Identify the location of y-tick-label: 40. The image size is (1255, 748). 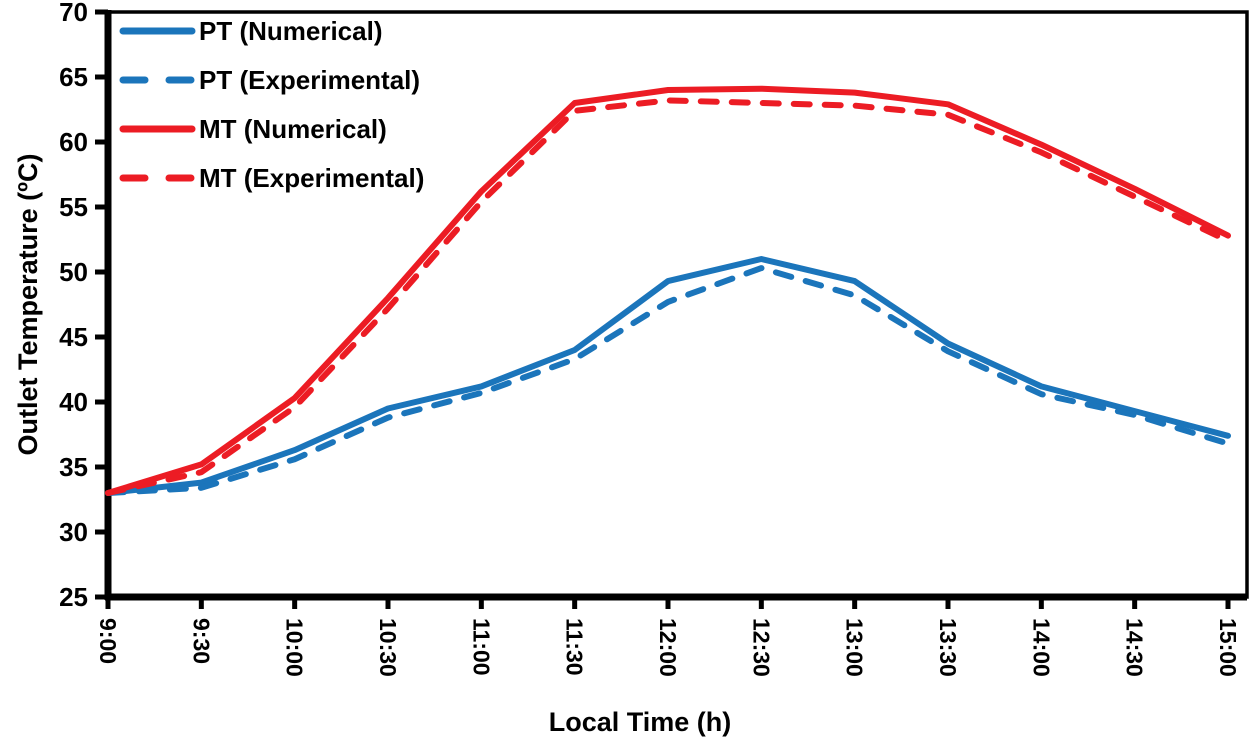
(73, 402).